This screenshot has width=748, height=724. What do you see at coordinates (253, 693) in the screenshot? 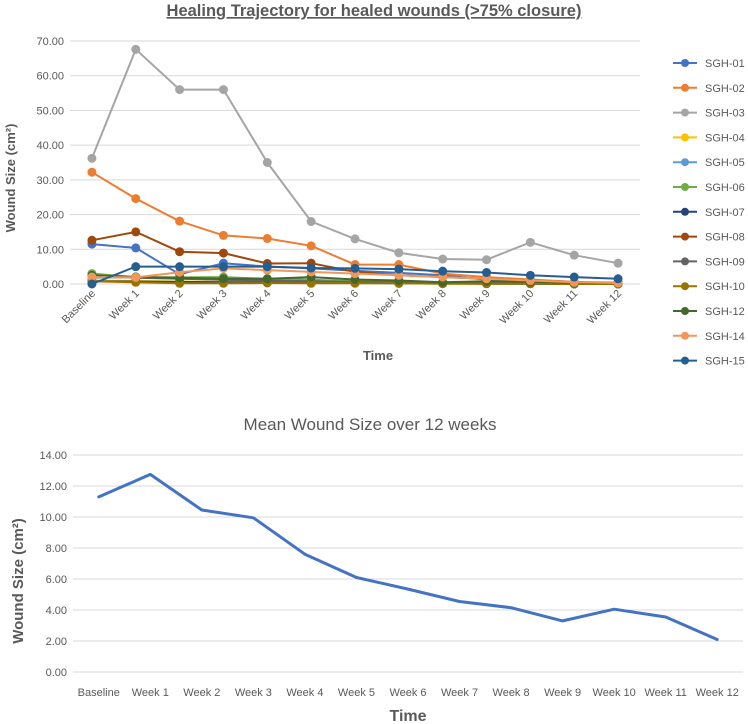
I see `chart2-x-tick-label: Week 3` at bounding box center [253, 693].